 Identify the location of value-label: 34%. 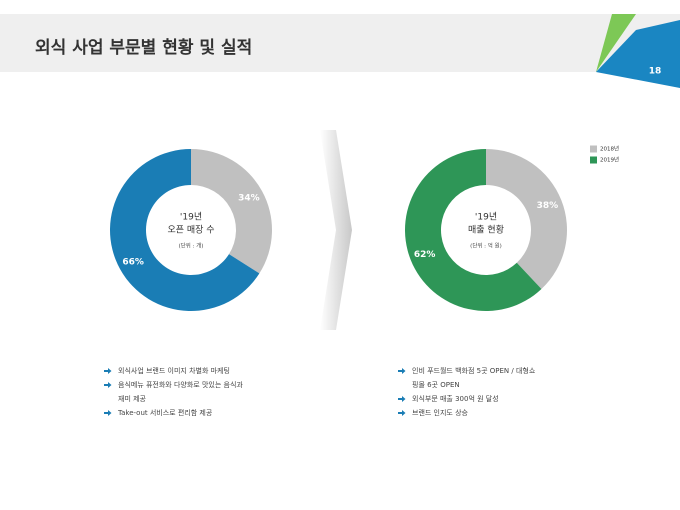
(249, 199).